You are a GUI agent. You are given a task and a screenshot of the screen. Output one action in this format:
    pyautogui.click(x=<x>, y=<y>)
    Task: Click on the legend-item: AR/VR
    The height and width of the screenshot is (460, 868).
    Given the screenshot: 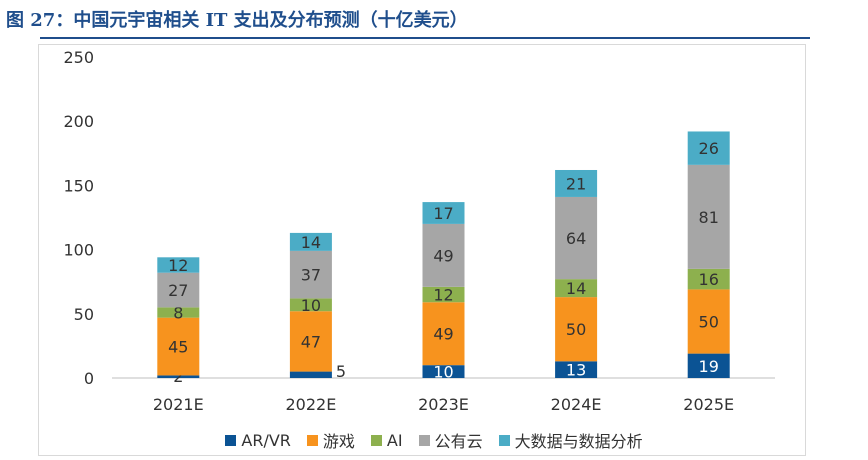 What is the action you would take?
    pyautogui.click(x=258, y=440)
    